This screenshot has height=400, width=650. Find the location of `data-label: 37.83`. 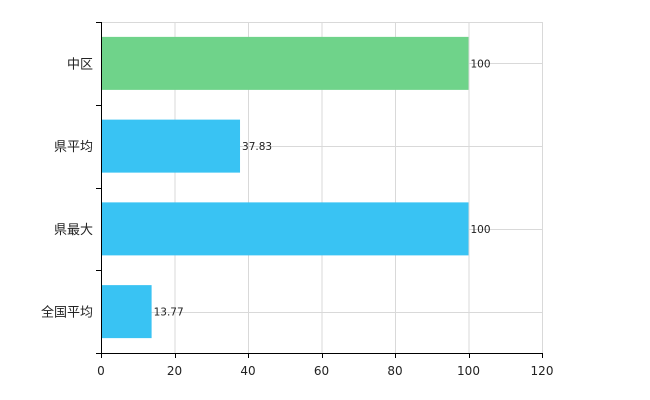

data-label: 37.83 is located at coordinates (257, 147).